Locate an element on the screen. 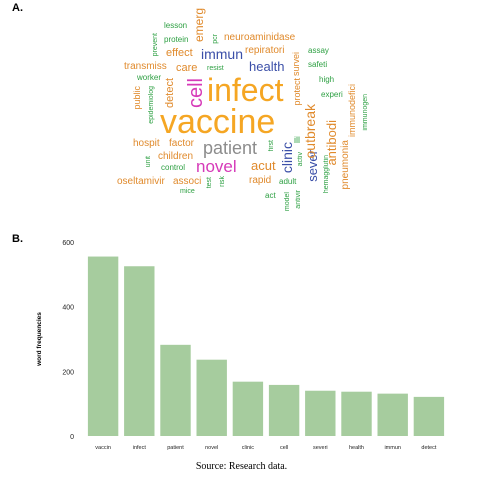 This screenshot has width=483, height=490. word-cloud-term: control is located at coordinates (173, 167).